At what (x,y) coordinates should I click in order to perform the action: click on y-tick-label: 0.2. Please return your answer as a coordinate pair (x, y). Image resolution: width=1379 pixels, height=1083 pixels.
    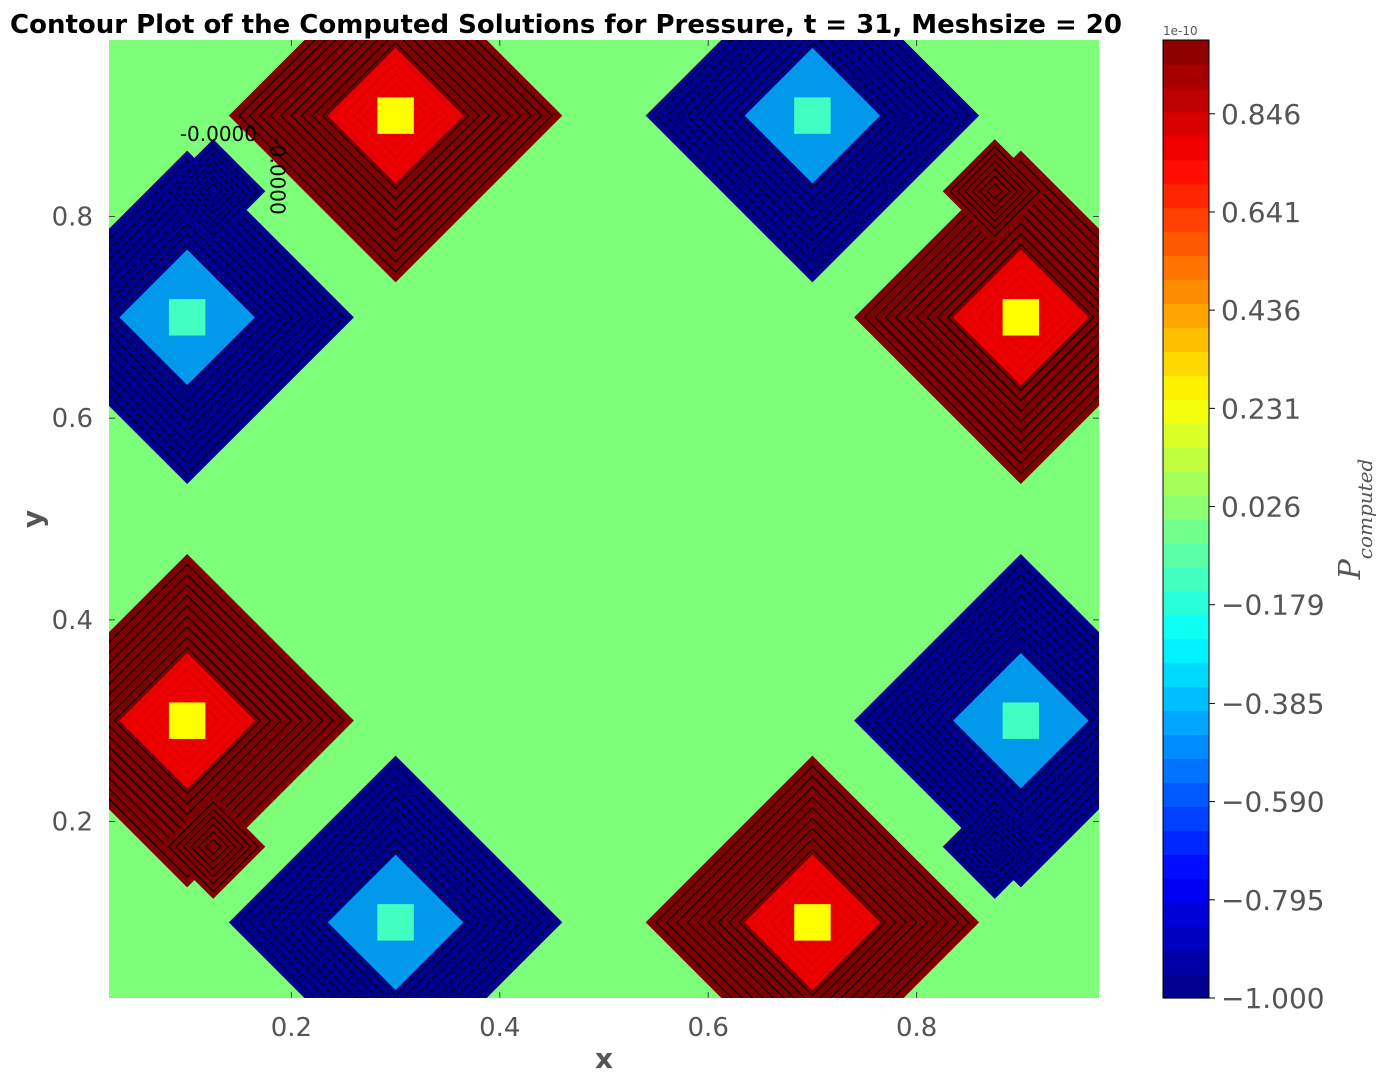
    Looking at the image, I should click on (72, 823).